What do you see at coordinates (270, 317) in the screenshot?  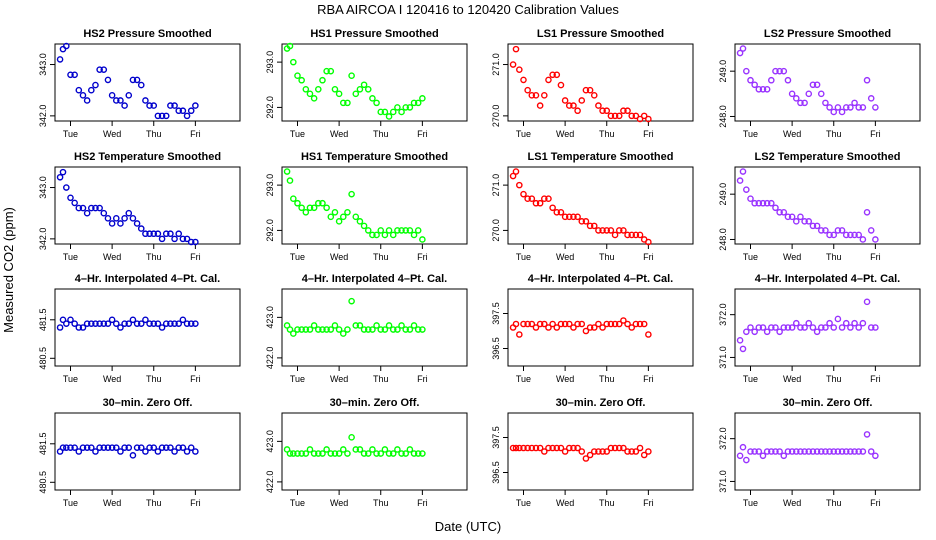 I see `y-tick-label: 423.0` at bounding box center [270, 317].